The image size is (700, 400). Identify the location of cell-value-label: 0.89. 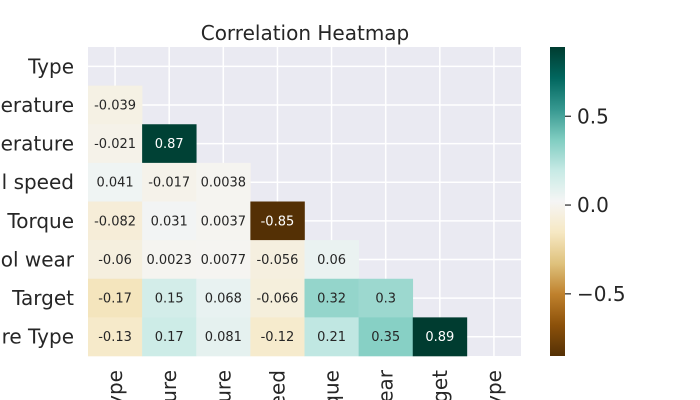
(439, 337).